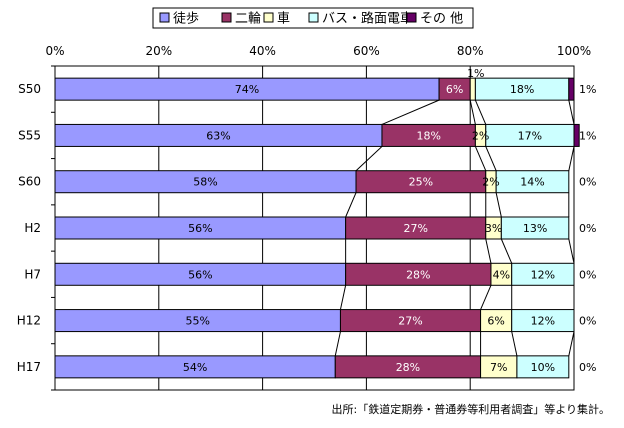 Image resolution: width=624 pixels, height=428 pixels. I want to click on x-tick-label: 60%, so click(366, 51).